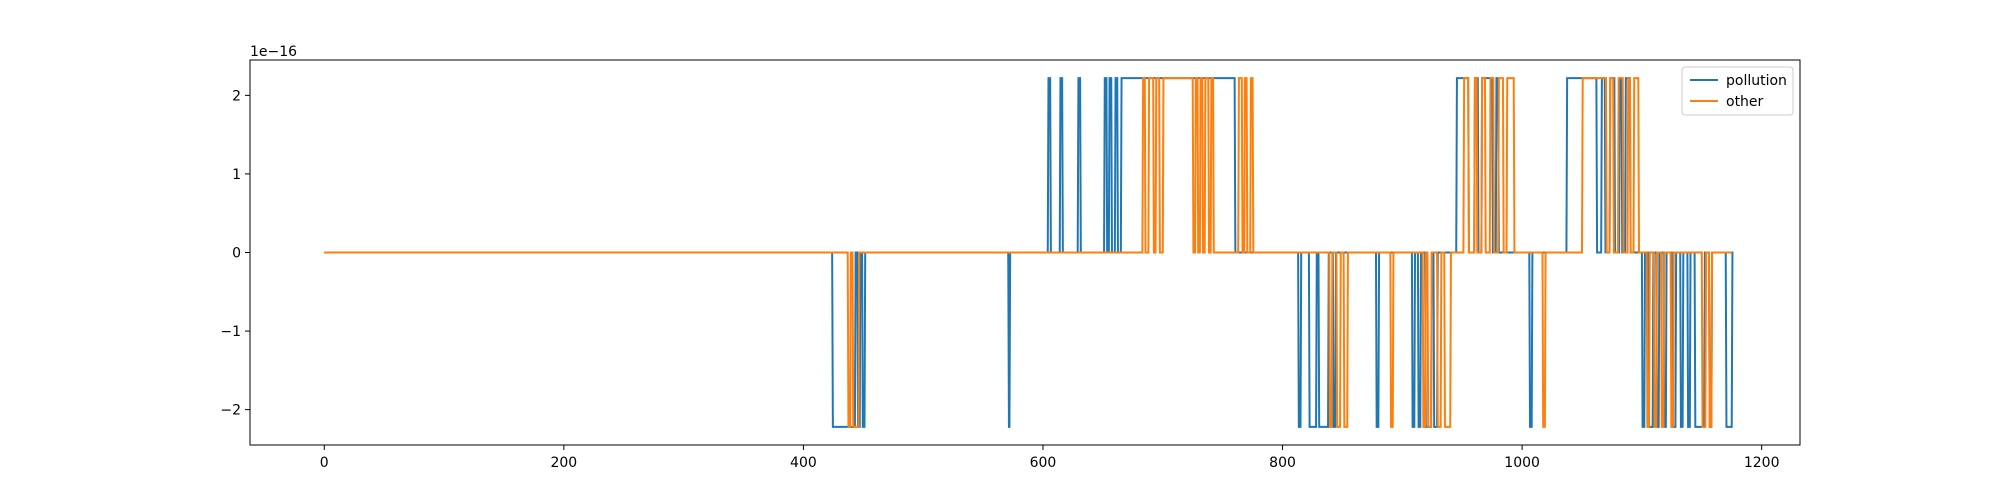 The width and height of the screenshot is (2000, 500). What do you see at coordinates (1762, 463) in the screenshot?
I see `x-tick-label: 1200` at bounding box center [1762, 463].